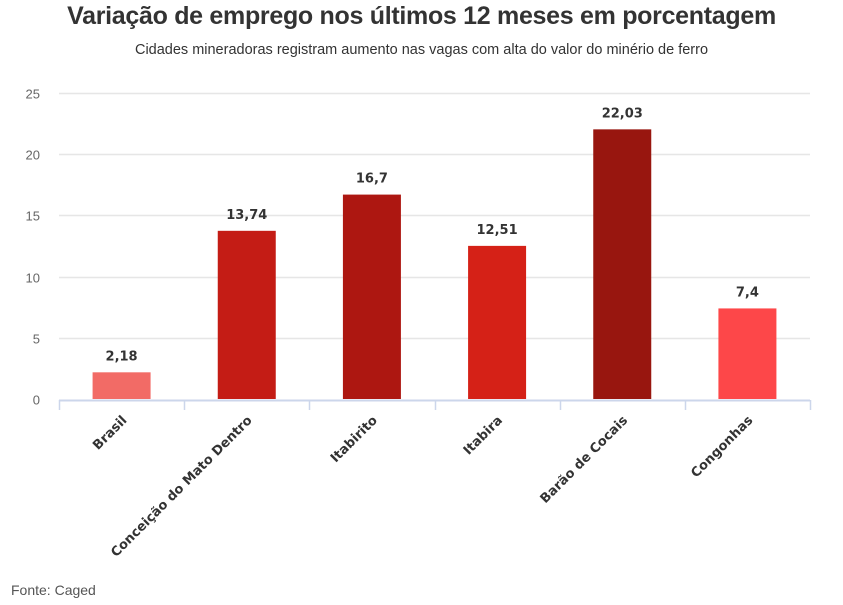 The height and width of the screenshot is (605, 843). I want to click on data-label: 13,74, so click(246, 215).